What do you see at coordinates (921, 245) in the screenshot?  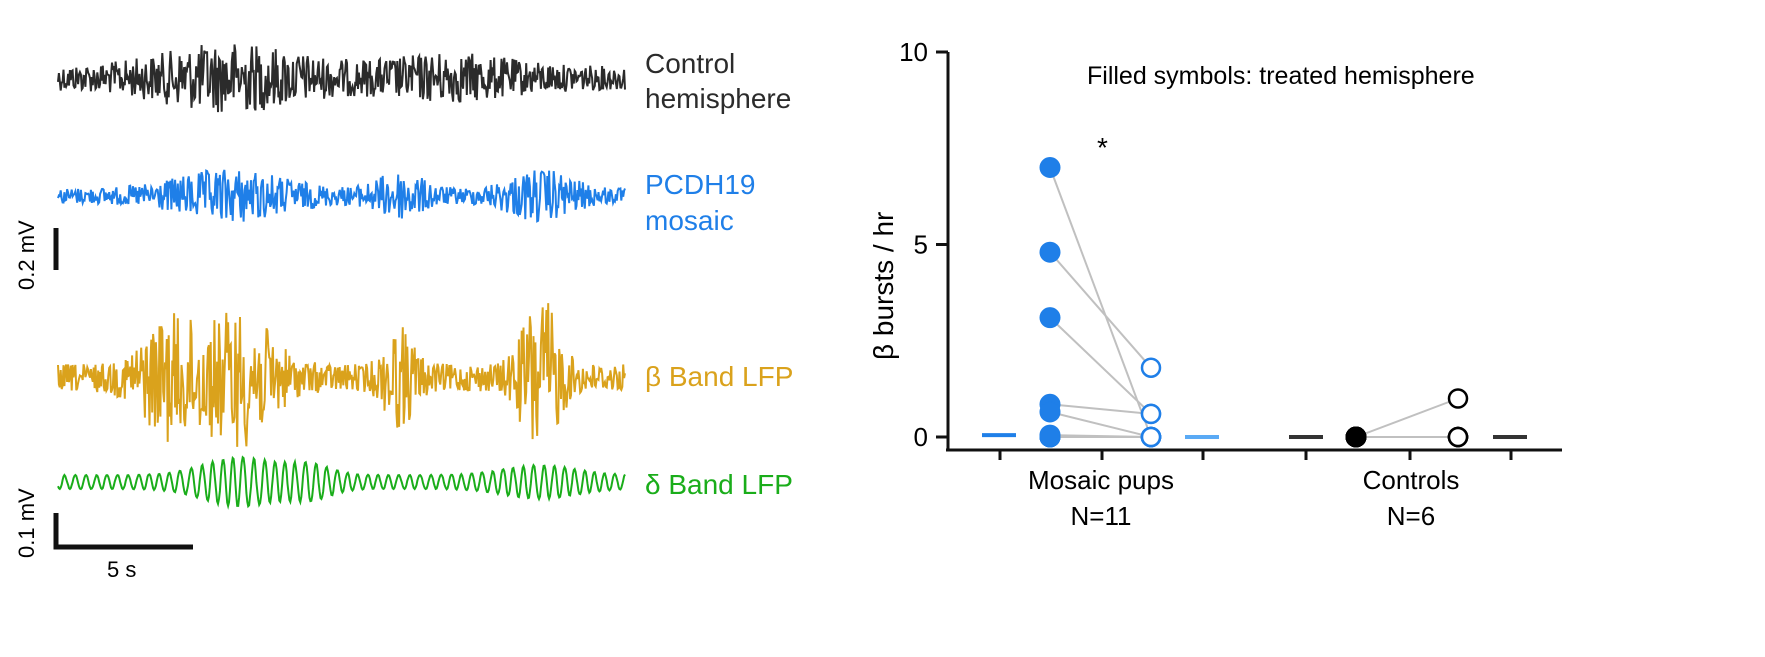 I see `y-tick-label-1: 5` at bounding box center [921, 245].